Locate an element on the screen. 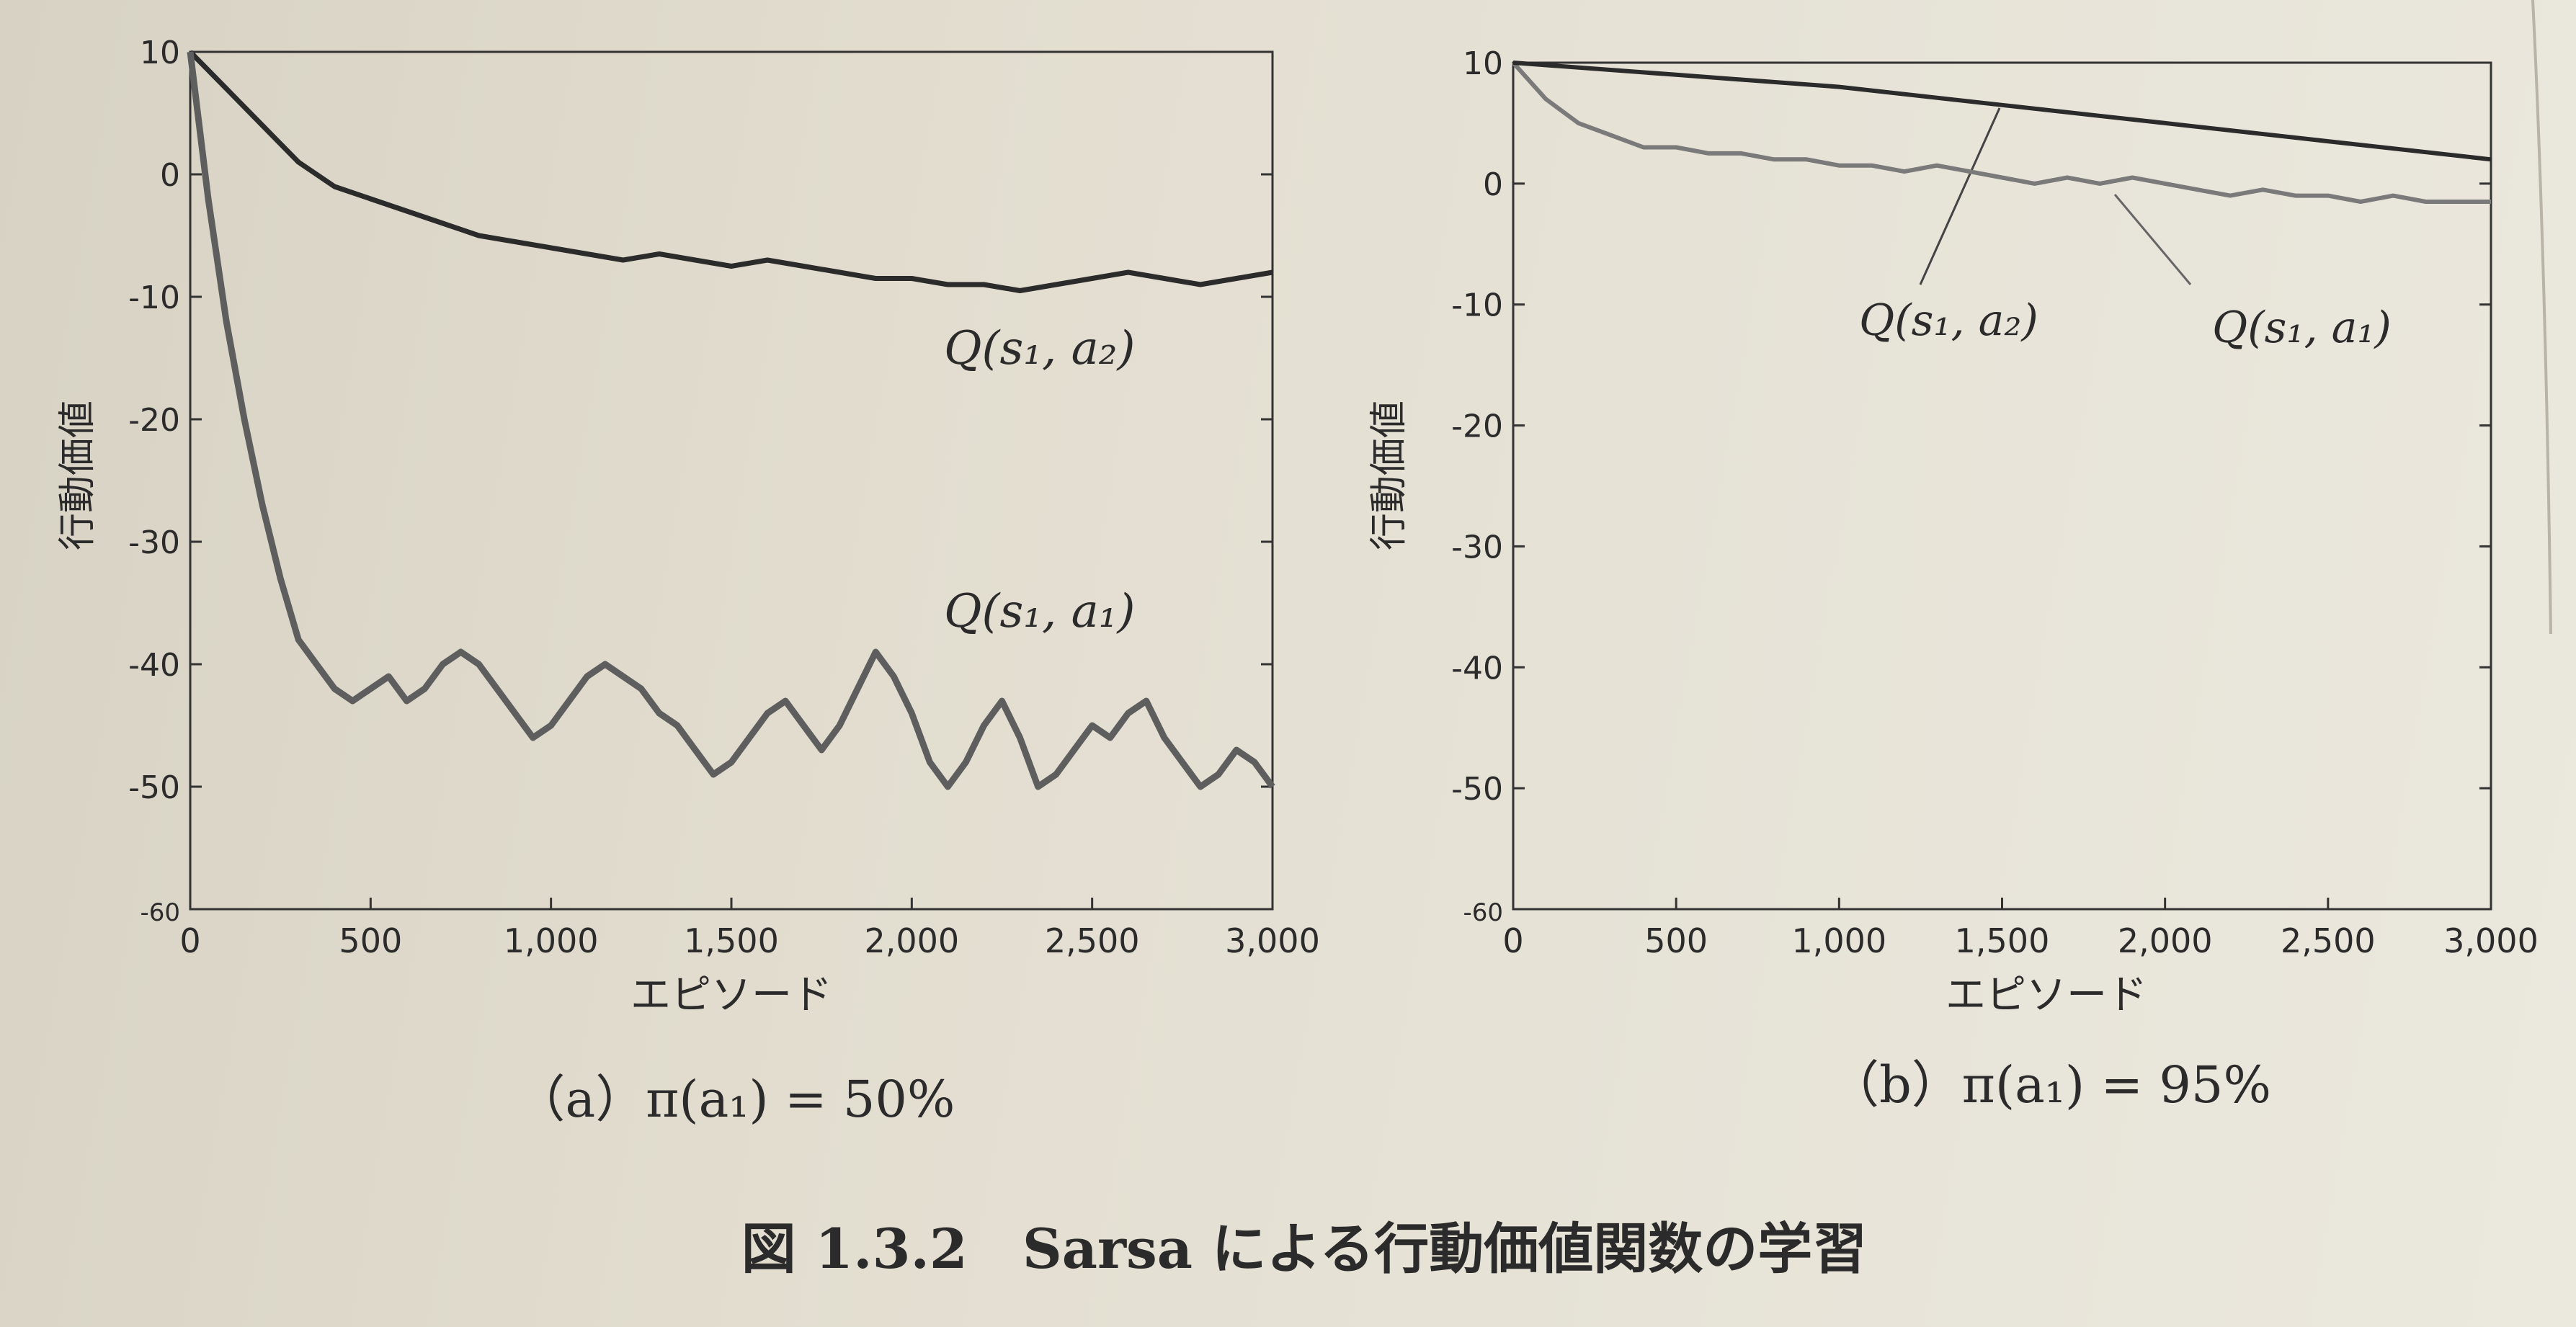 This screenshot has width=2576, height=1327. page-edge-decoration is located at coordinates (2541, 317).